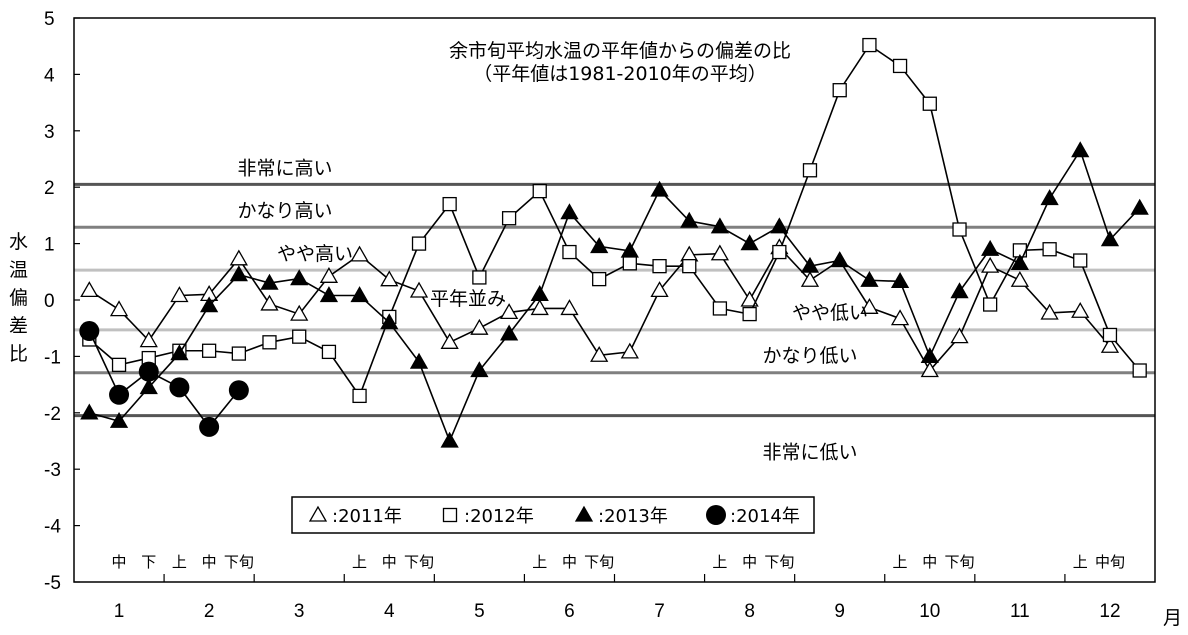  I want to click on x-axis-ticks: 1 2 3 4 5 6 7 8 9 10 11 12, so click(617, 598).